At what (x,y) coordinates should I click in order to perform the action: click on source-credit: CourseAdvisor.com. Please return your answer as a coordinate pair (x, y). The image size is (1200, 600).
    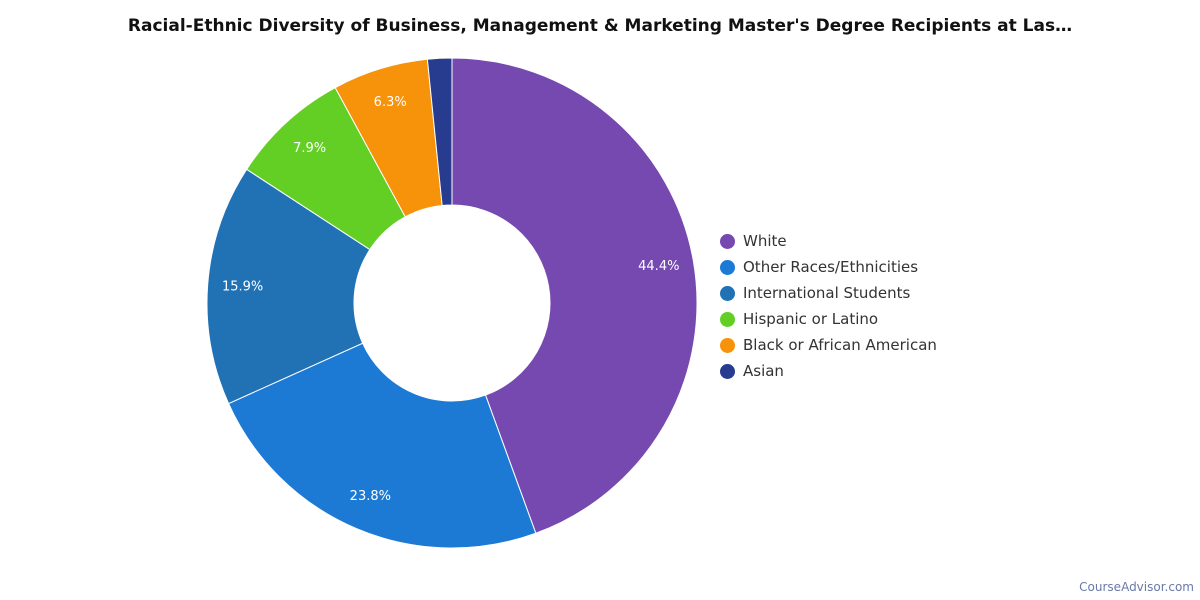
    Looking at the image, I should click on (1136, 587).